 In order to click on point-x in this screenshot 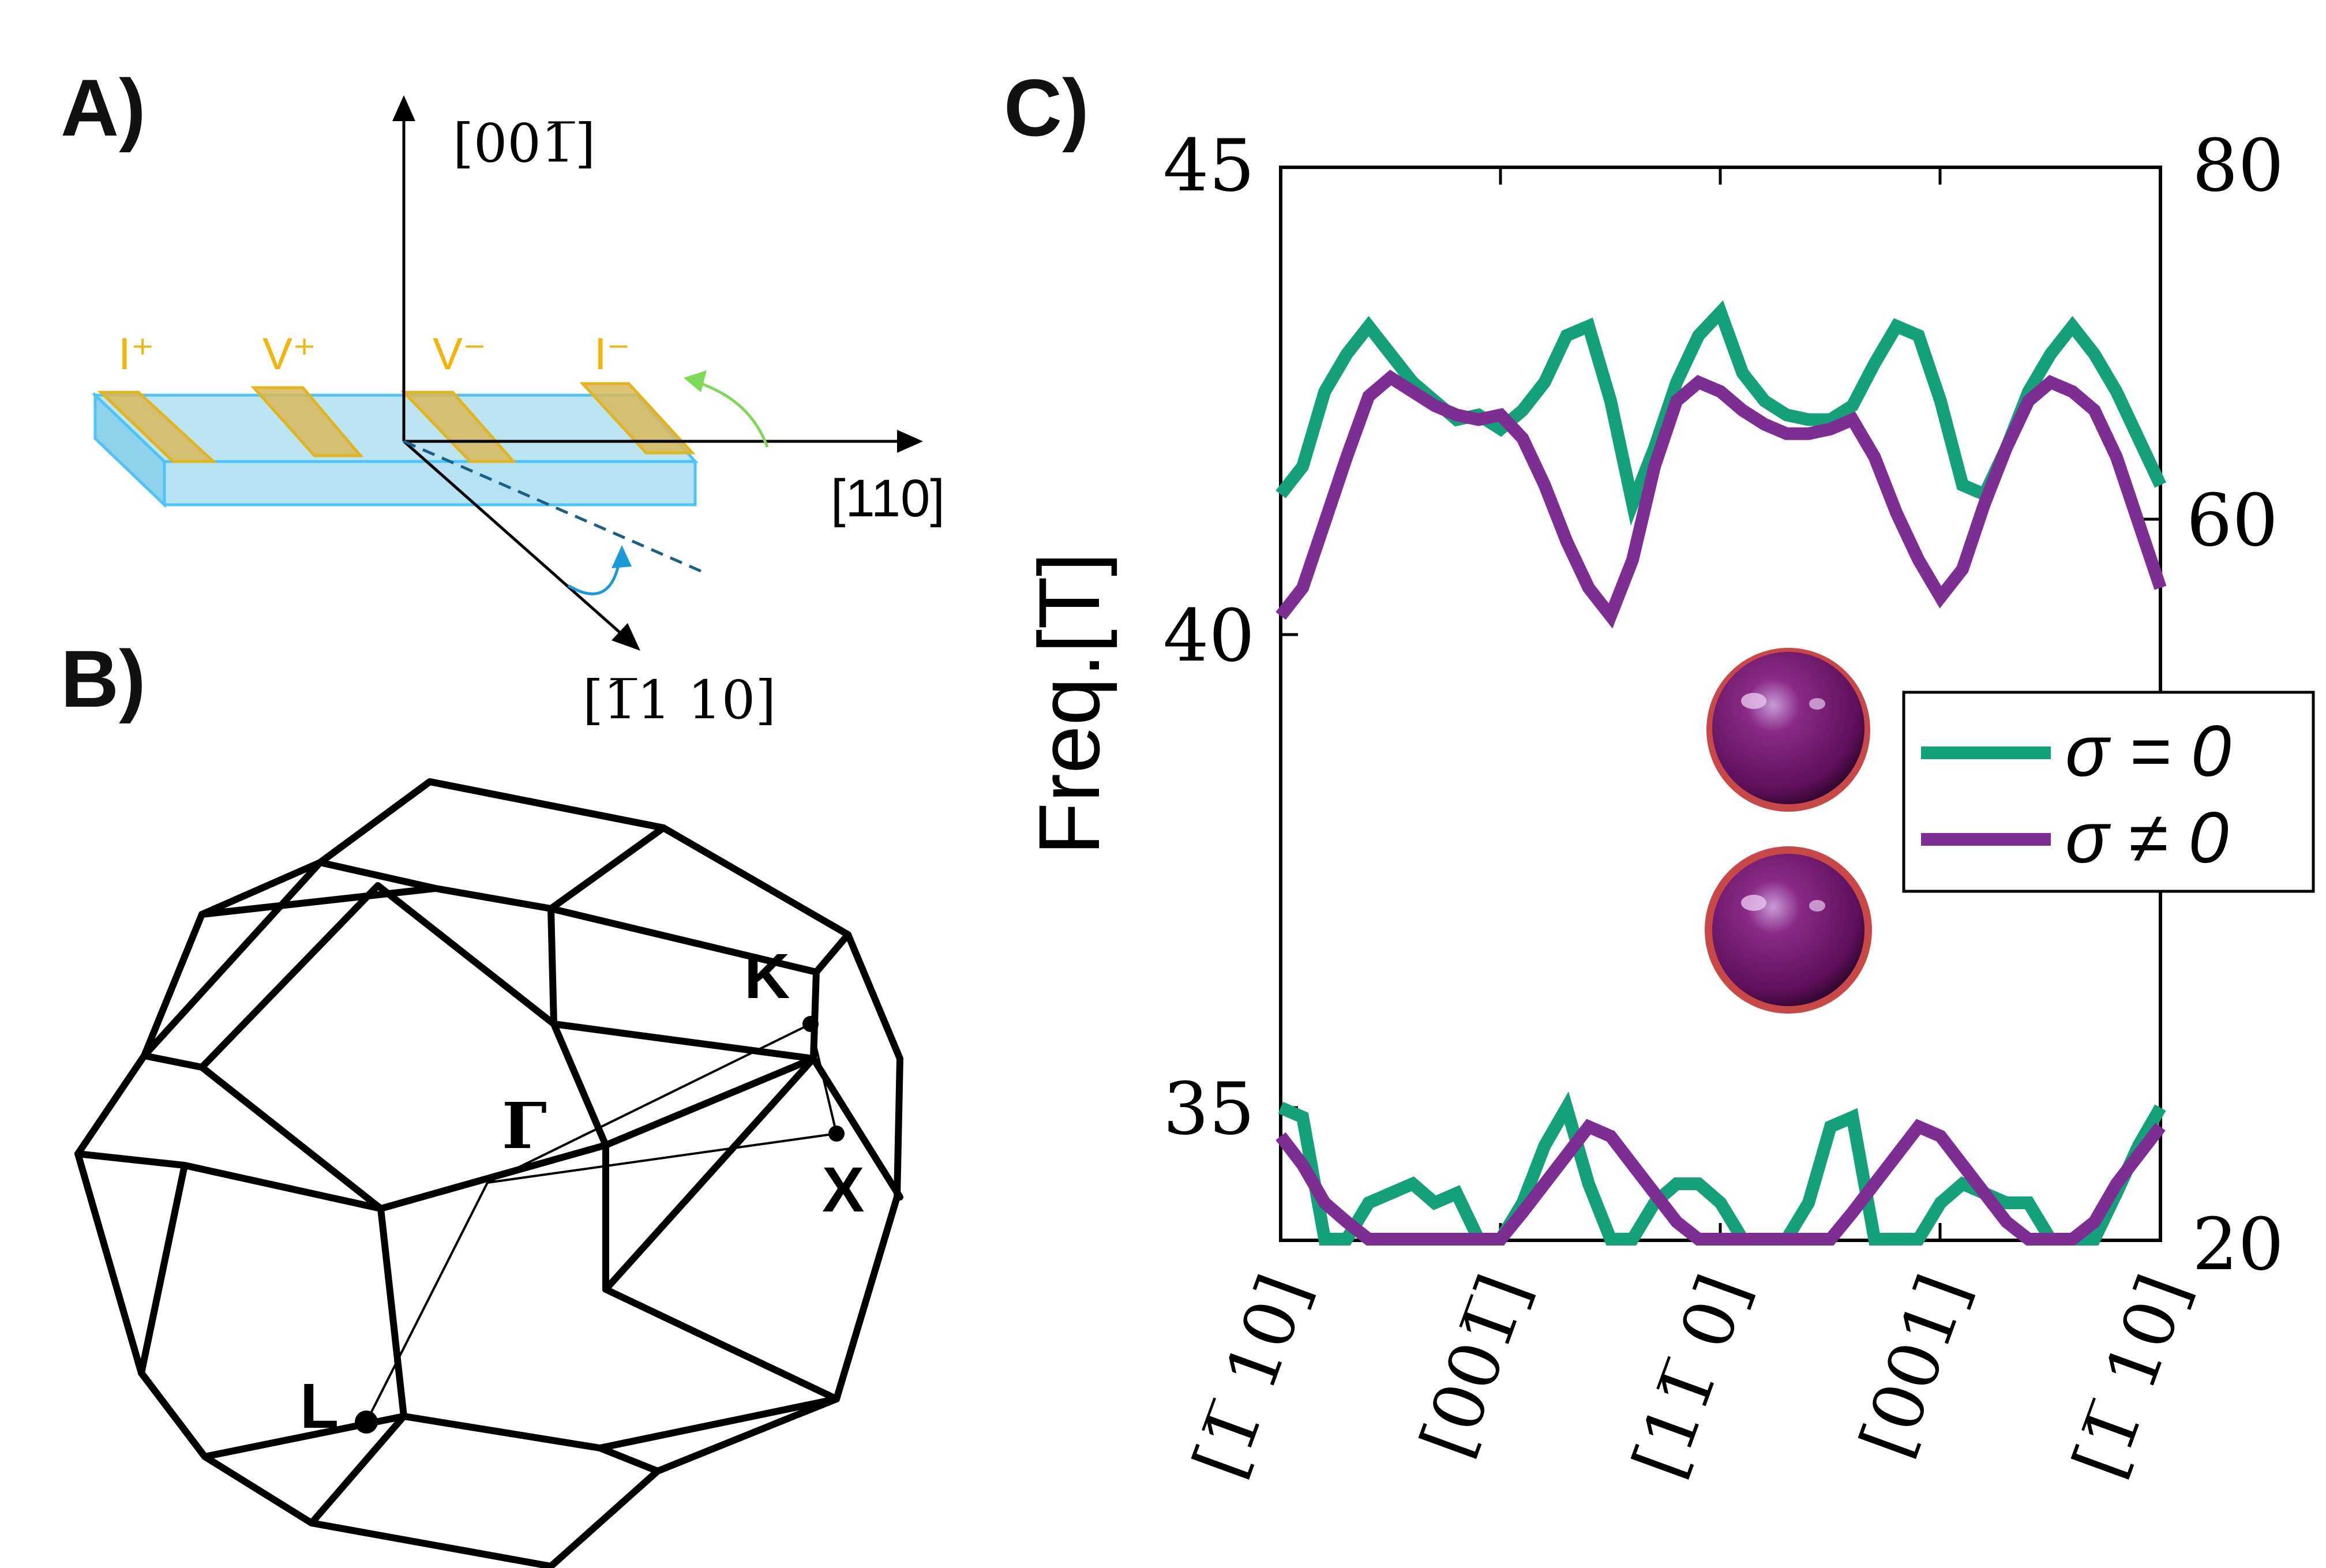, I will do `click(836, 1134)`.